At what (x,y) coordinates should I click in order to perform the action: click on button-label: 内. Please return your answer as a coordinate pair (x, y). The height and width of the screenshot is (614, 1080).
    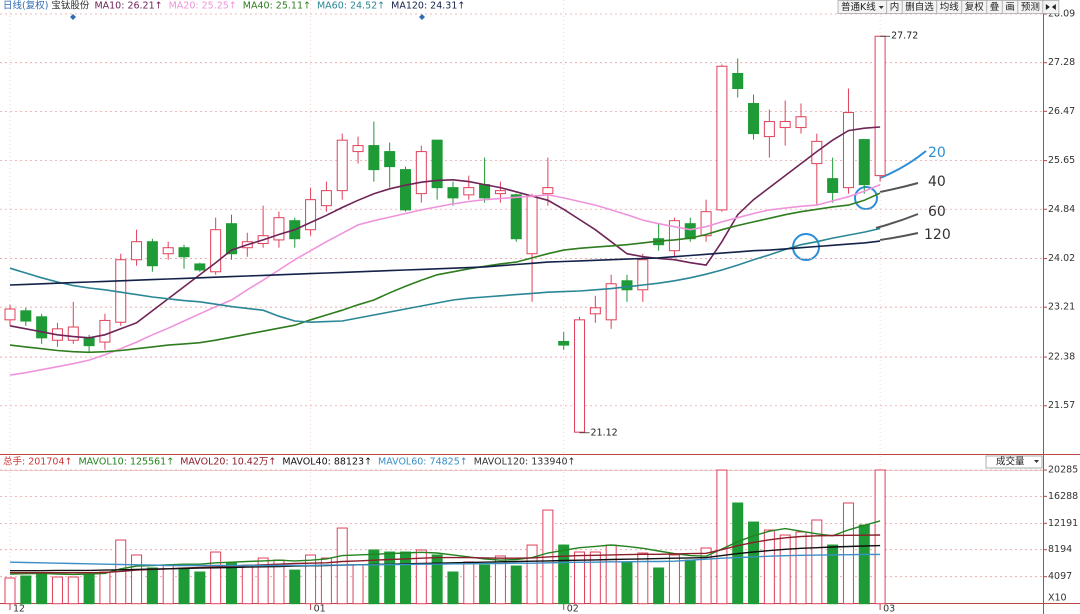
    Looking at the image, I should click on (895, 7).